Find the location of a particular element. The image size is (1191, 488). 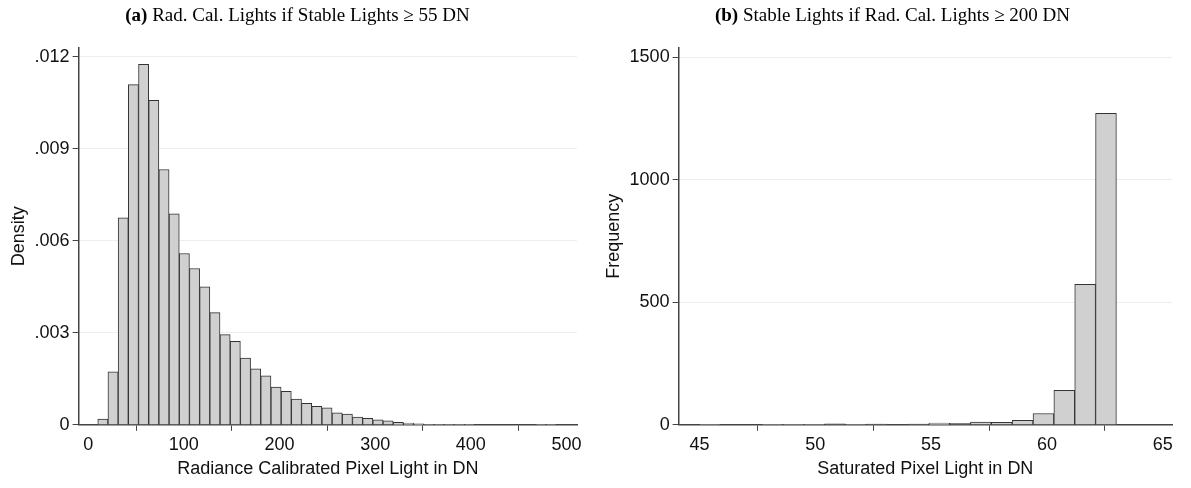

x-tick-label: 200 is located at coordinates (279, 443).